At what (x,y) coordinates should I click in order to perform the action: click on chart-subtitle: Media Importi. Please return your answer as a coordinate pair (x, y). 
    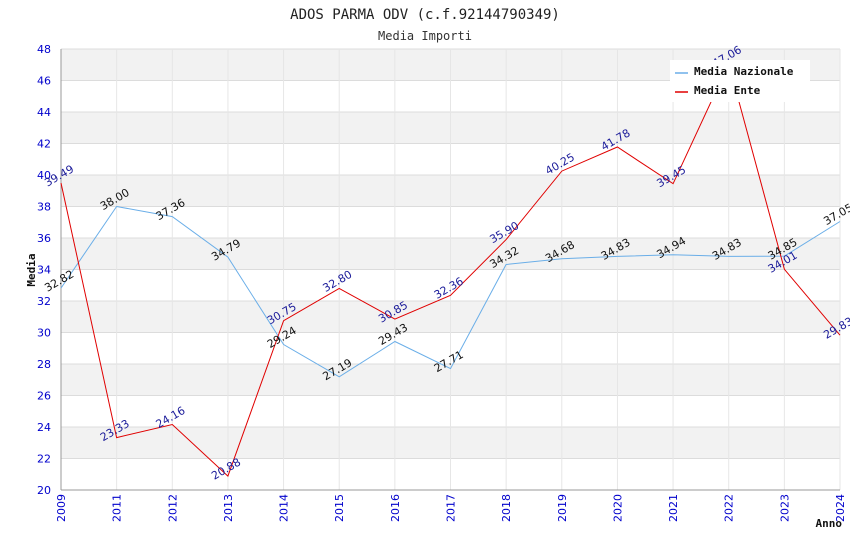
    Looking at the image, I should click on (425, 36).